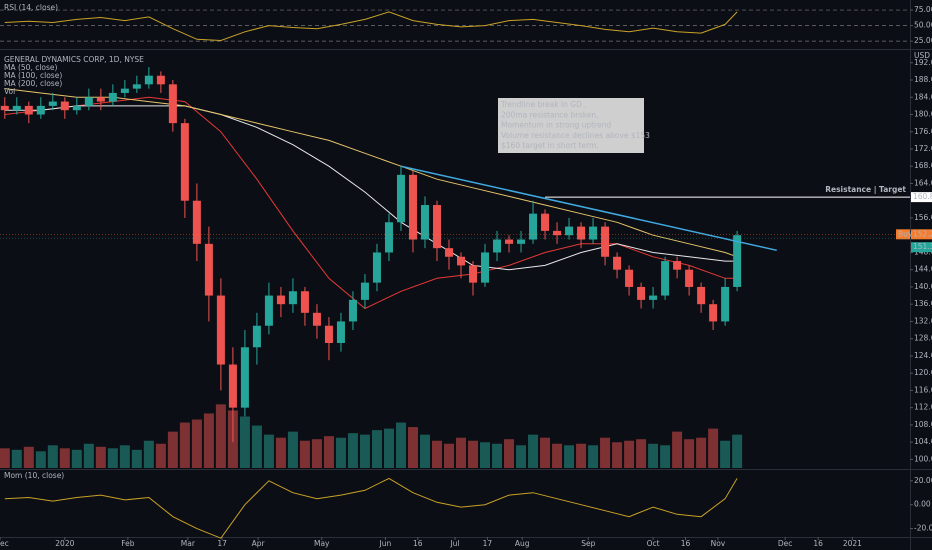  Describe the element at coordinates (588, 543) in the screenshot. I see `x-tick-label: Sep` at that location.